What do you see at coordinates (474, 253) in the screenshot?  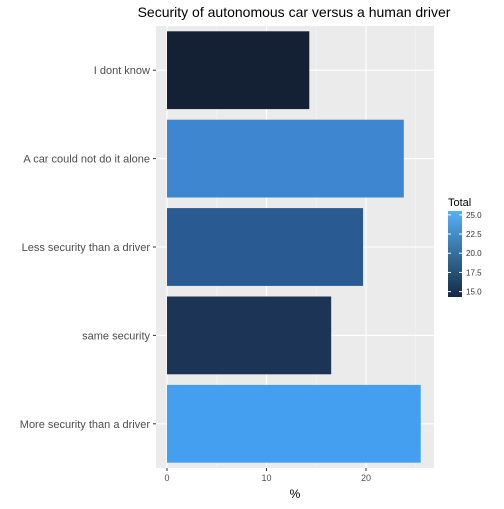 I see `legend-tick-label: 20.0` at bounding box center [474, 253].